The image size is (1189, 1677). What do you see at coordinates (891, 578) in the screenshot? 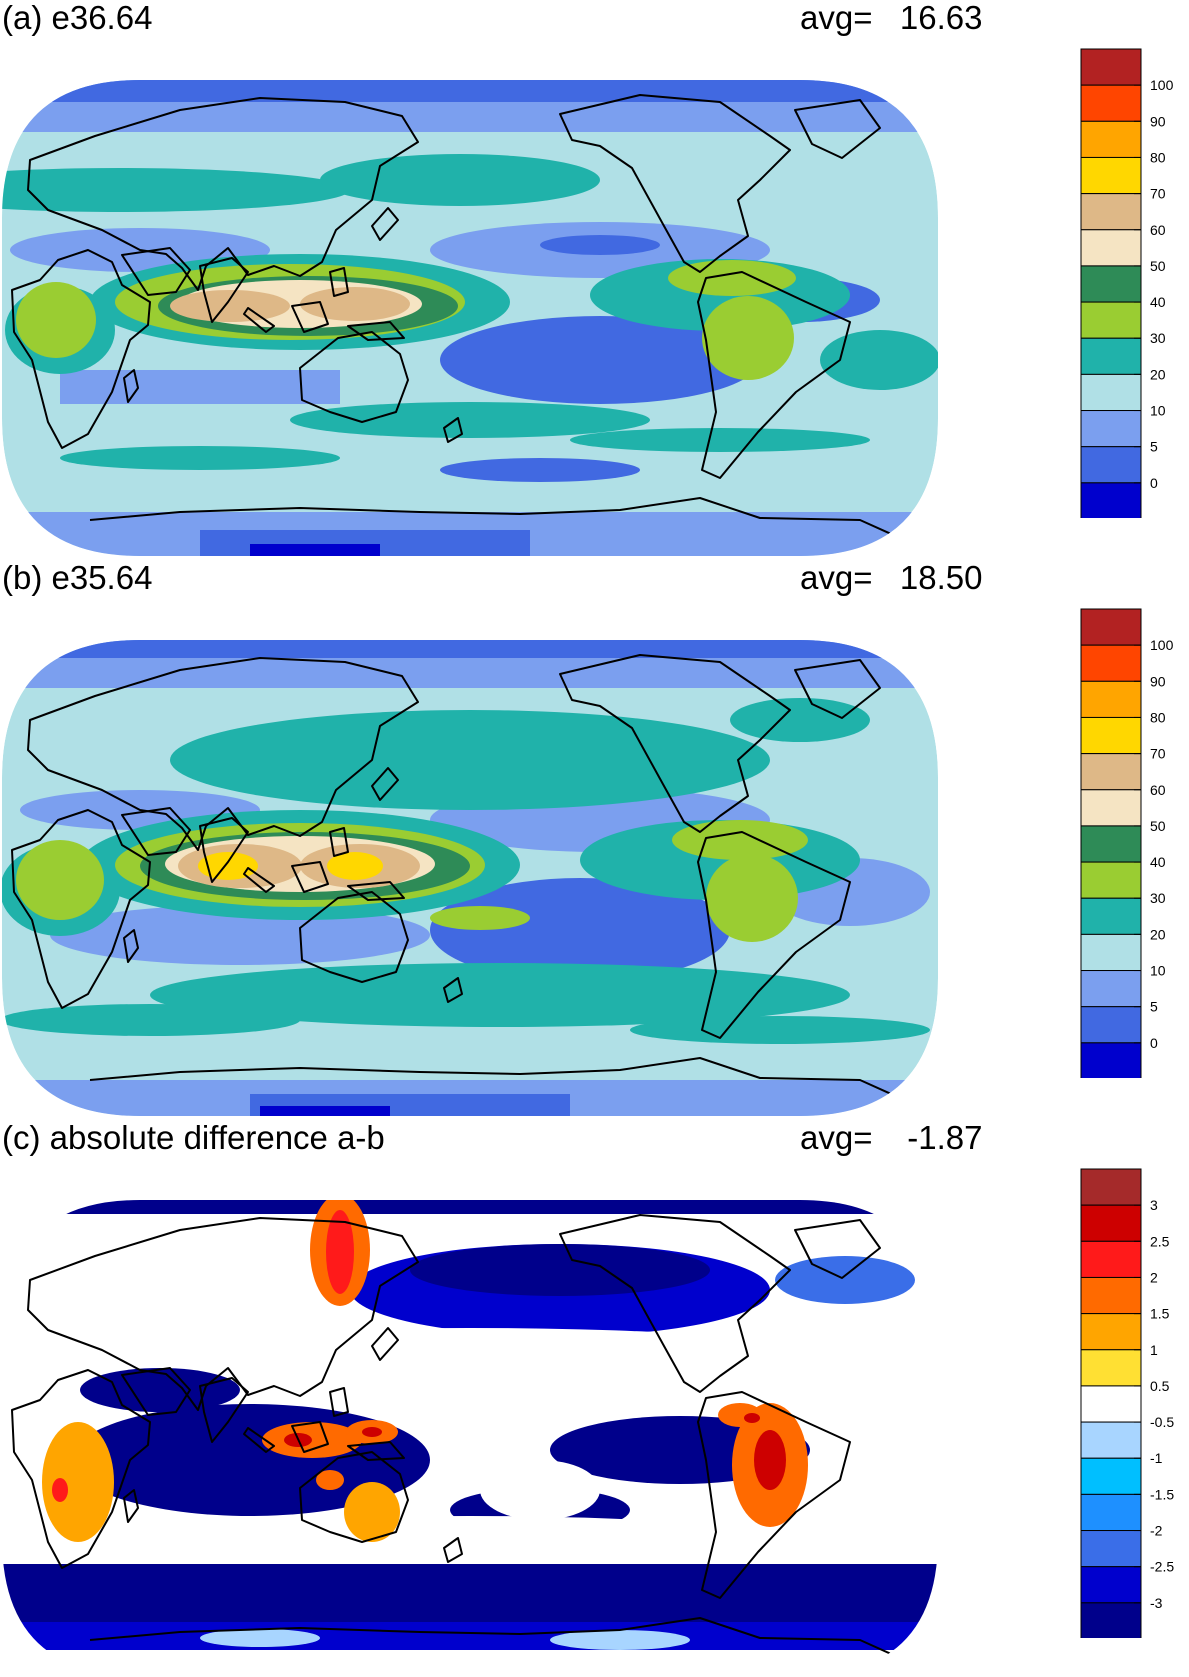
I see `panel-average: avg= 18.50` at bounding box center [891, 578].